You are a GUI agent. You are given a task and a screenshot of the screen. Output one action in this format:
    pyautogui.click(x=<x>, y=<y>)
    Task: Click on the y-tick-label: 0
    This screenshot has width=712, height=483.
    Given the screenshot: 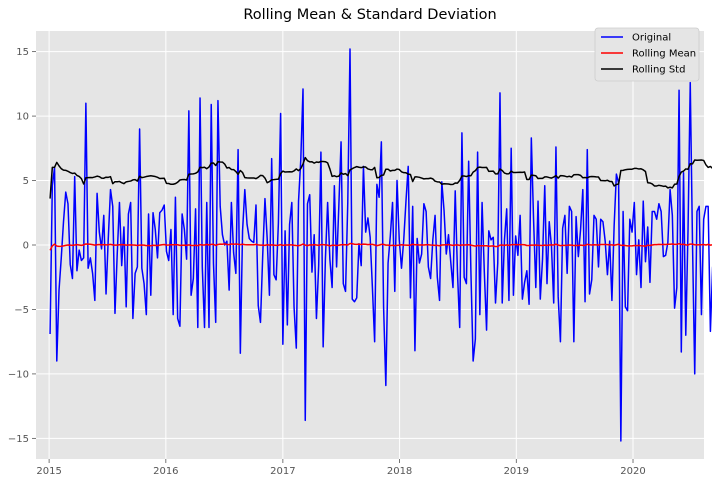 What is the action you would take?
    pyautogui.click(x=26, y=246)
    